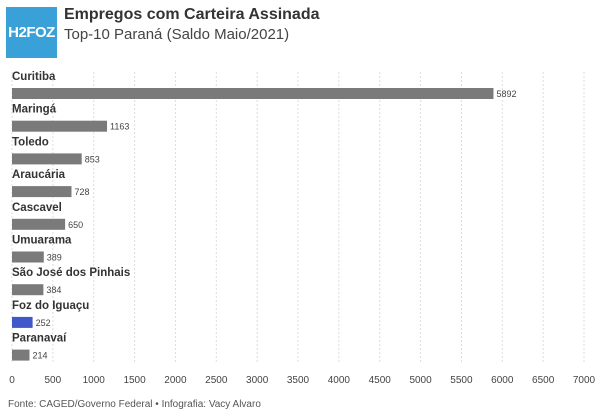 Image resolution: width=600 pixels, height=417 pixels. I want to click on x-tick-label: 2500, so click(216, 380).